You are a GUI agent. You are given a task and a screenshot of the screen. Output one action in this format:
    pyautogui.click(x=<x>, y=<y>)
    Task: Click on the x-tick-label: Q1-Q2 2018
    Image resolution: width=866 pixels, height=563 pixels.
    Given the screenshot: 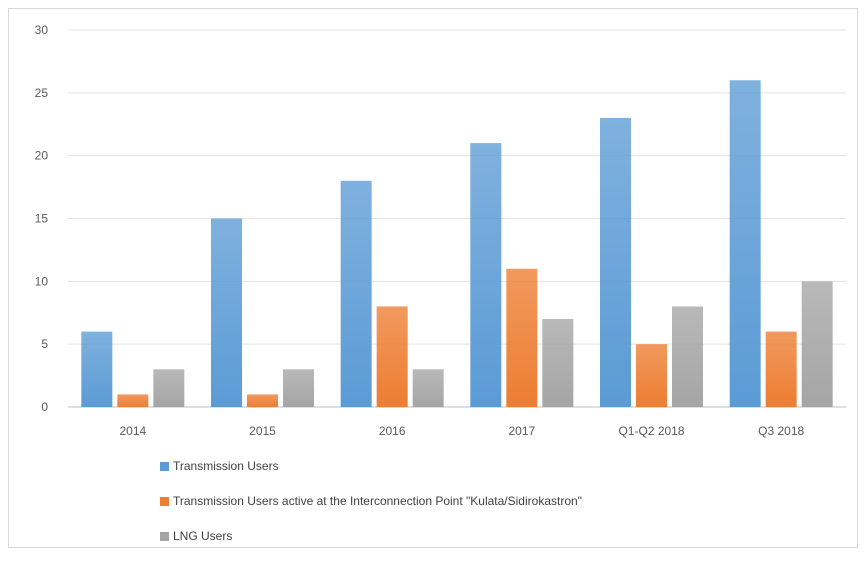 What is the action you would take?
    pyautogui.click(x=651, y=431)
    